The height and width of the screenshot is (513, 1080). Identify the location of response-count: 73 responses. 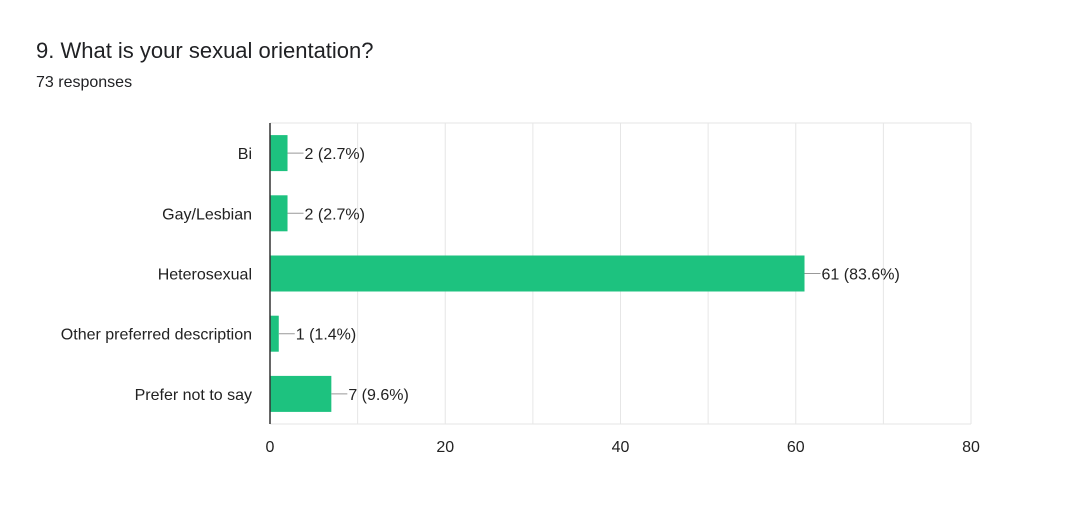
(84, 82).